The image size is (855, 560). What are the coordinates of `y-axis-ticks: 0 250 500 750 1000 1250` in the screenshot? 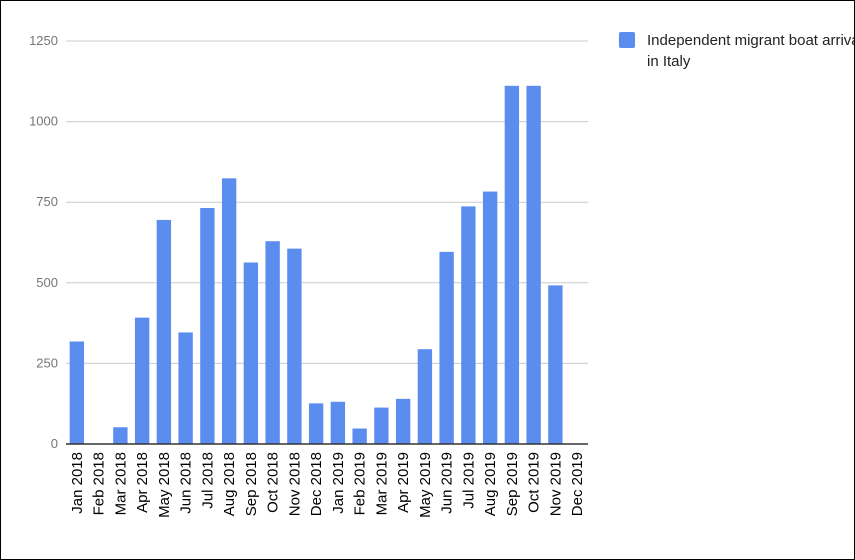 It's located at (43, 242).